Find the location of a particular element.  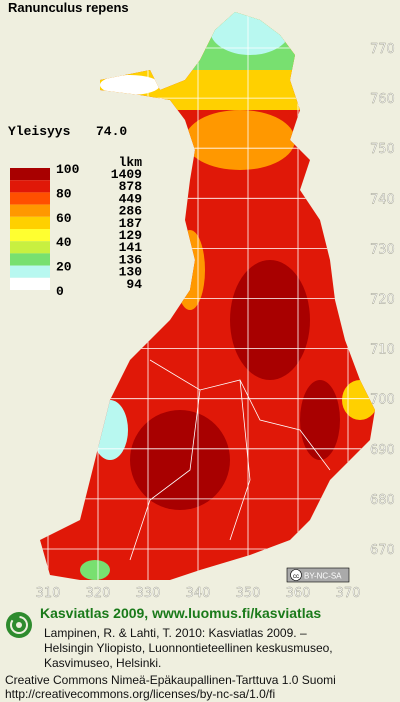

y-tick-label: 720 is located at coordinates (382, 300).